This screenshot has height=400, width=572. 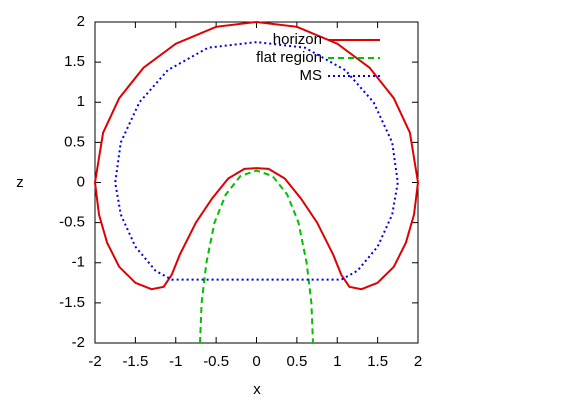 I want to click on y-tick-label: -1.5, so click(x=72, y=302).